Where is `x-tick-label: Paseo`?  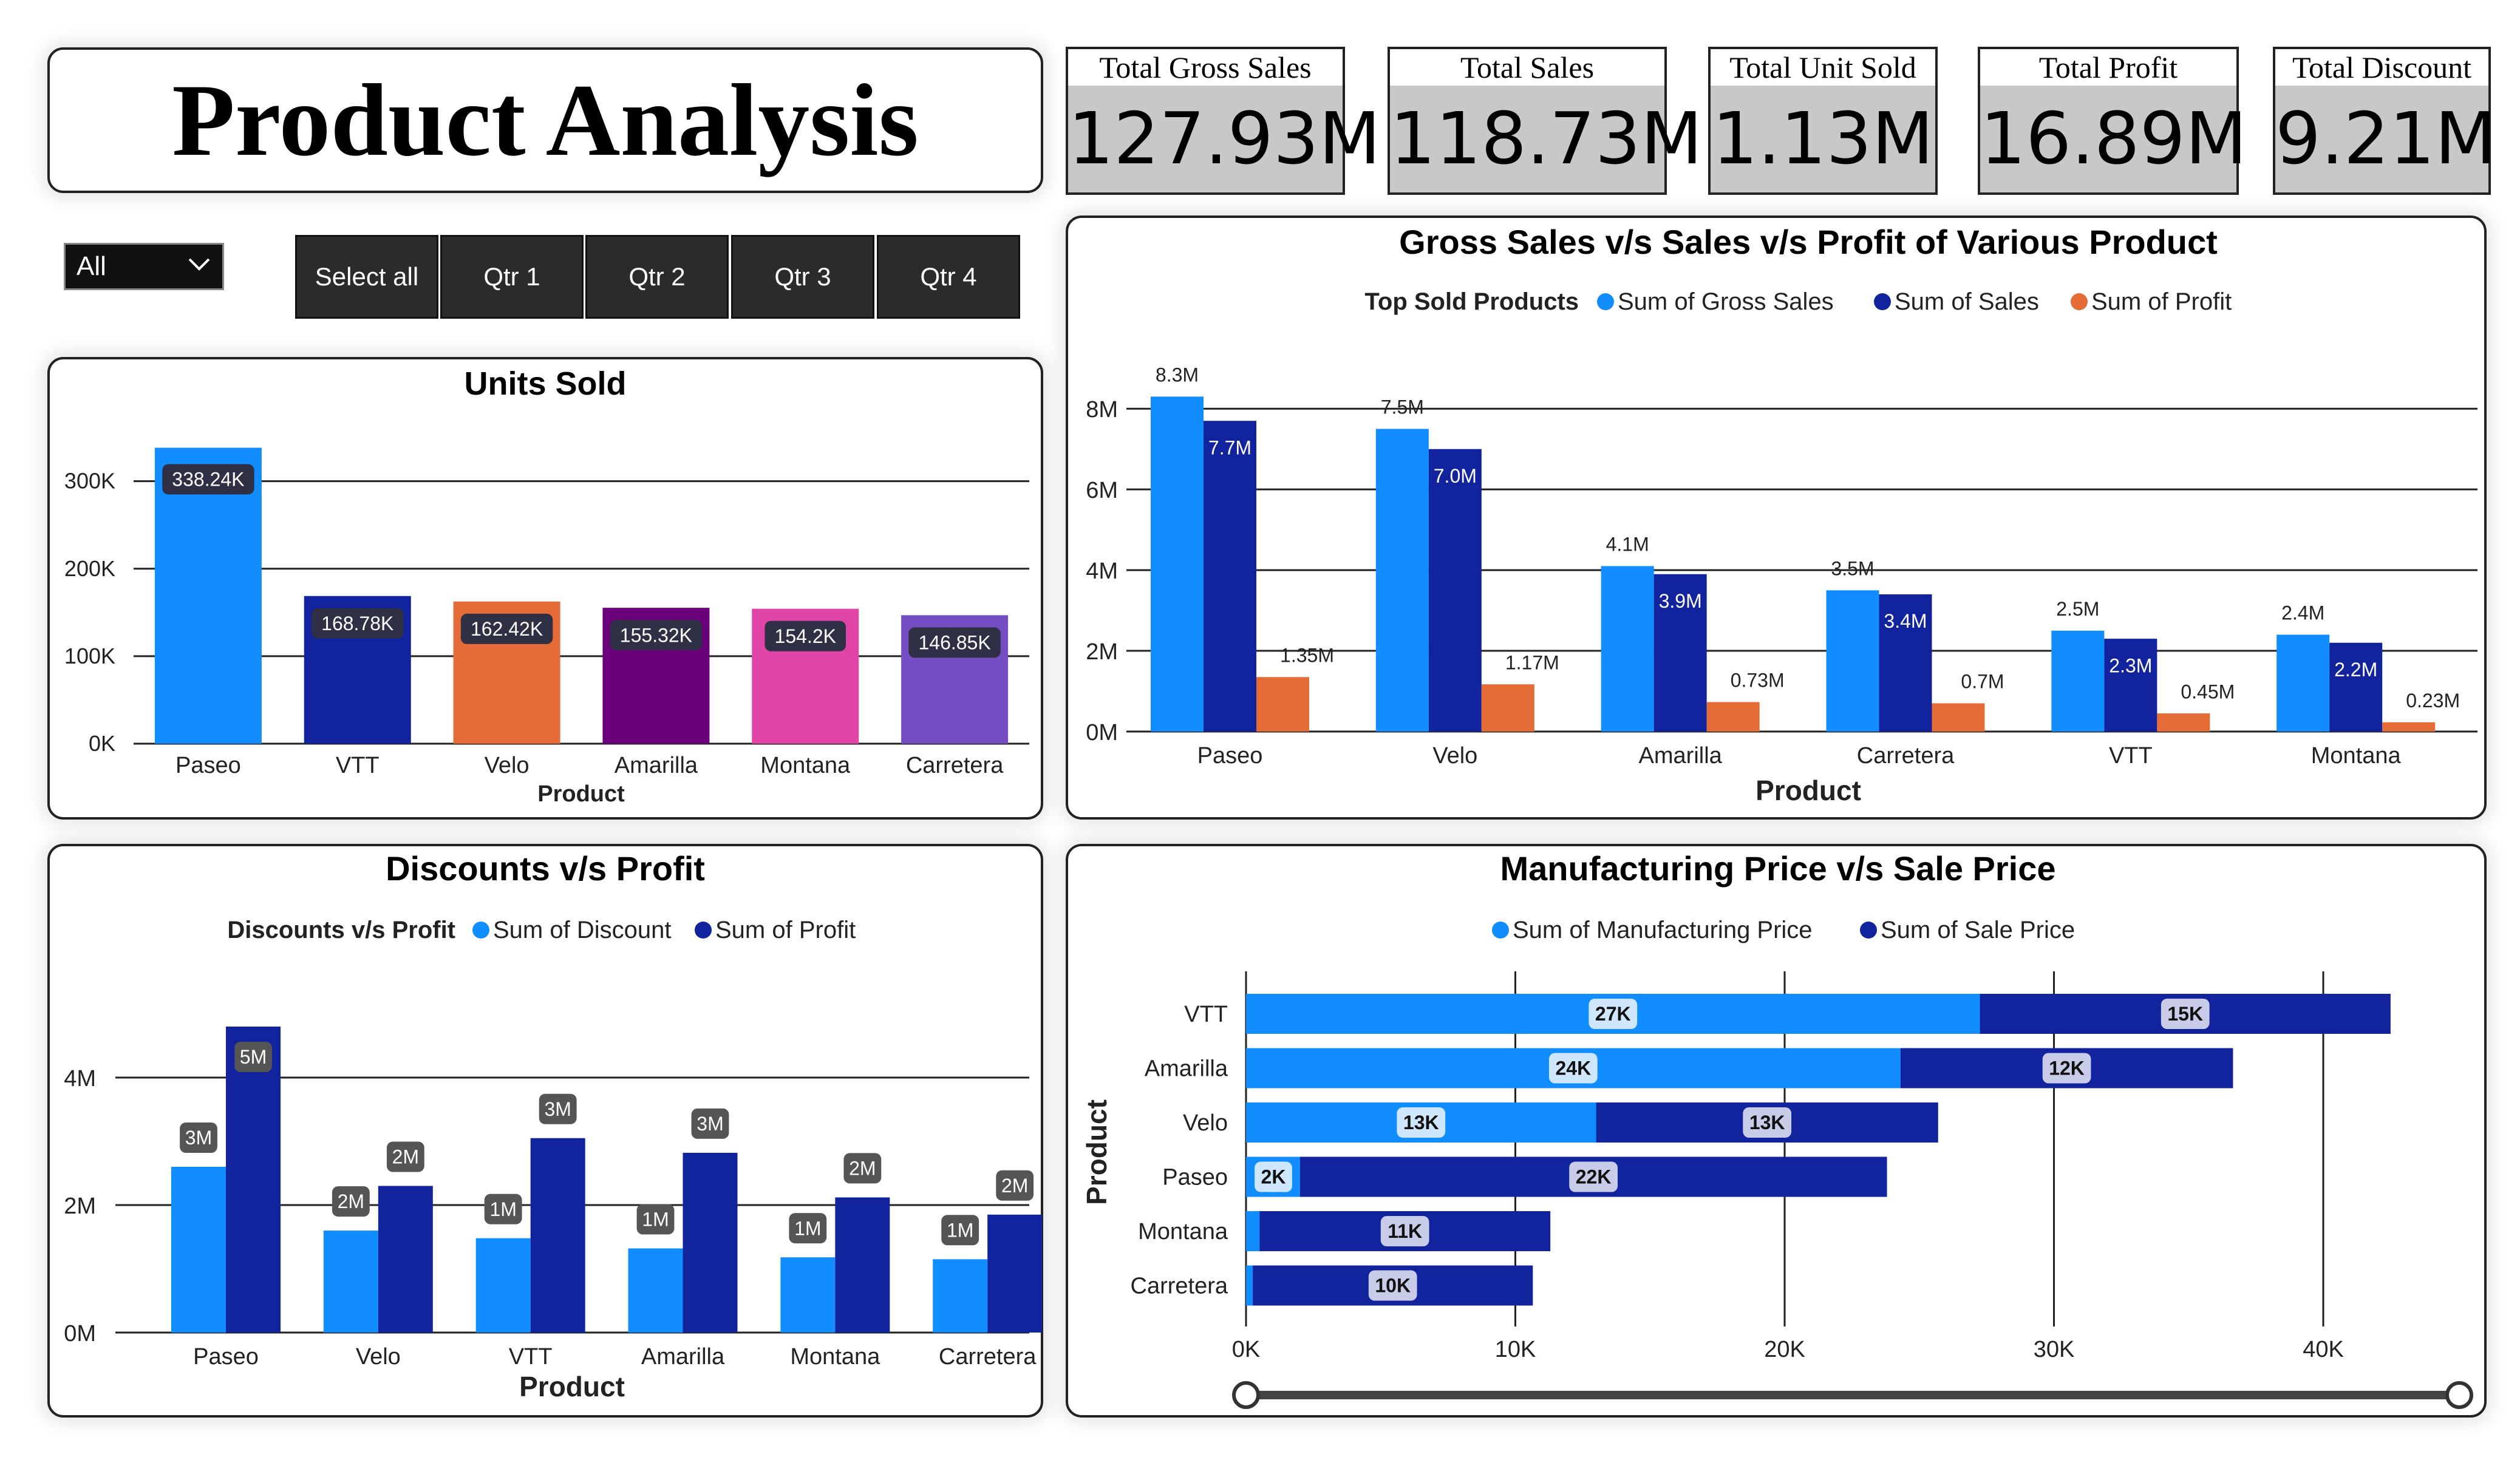
x-tick-label: Paseo is located at coordinates (208, 765).